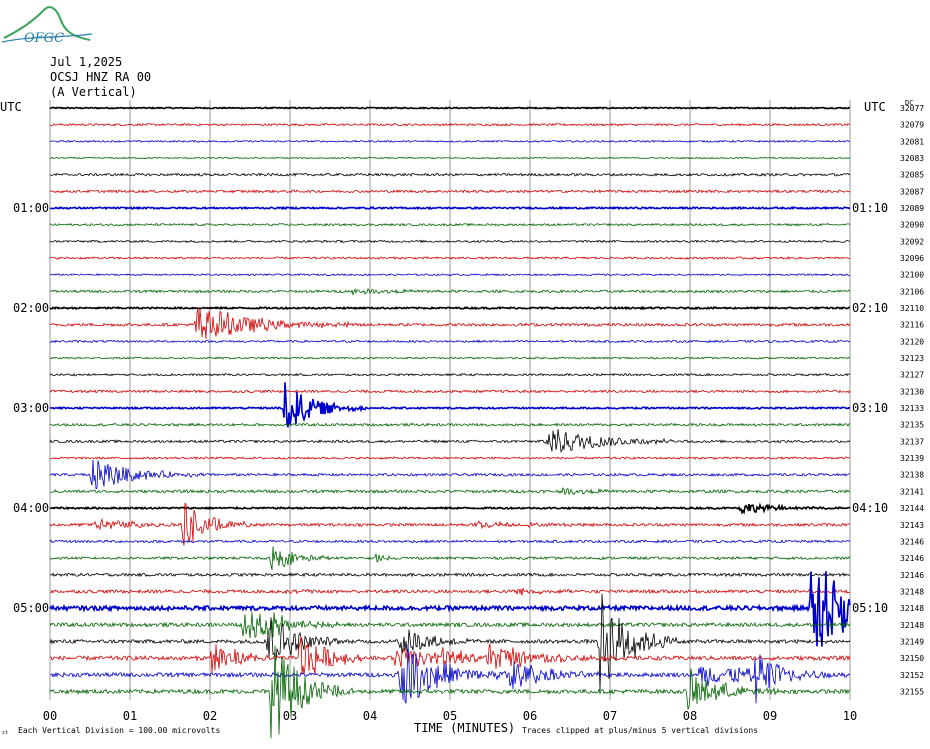  I want to click on x-tick-label: 06, so click(530, 716).